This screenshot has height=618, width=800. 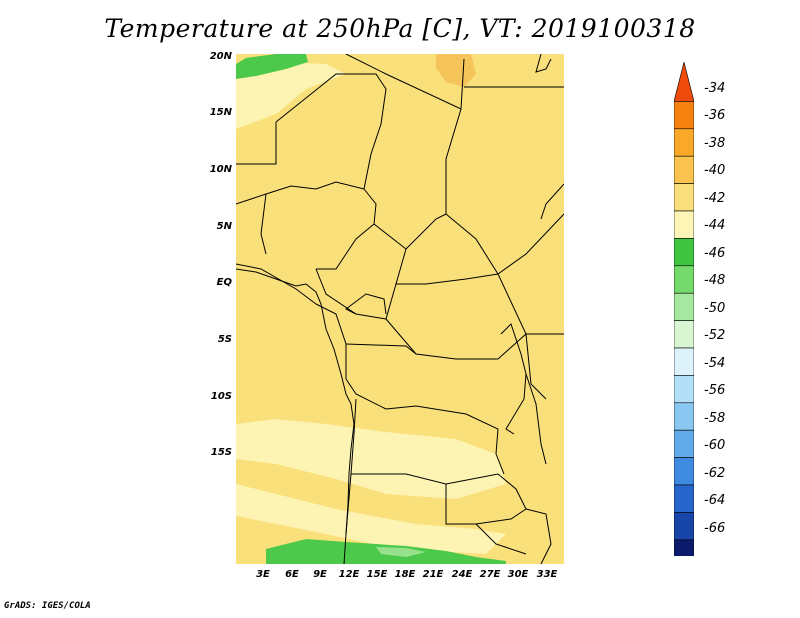 What do you see at coordinates (224, 226) in the screenshot?
I see `lat-label-5n: 5N` at bounding box center [224, 226].